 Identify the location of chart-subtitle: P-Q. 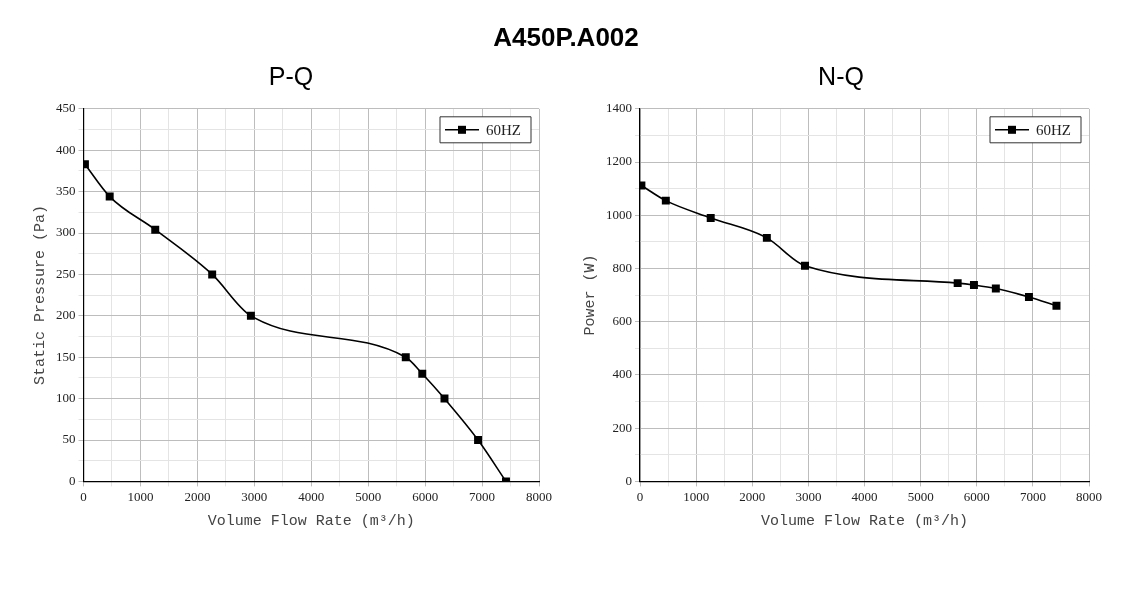
(291, 77).